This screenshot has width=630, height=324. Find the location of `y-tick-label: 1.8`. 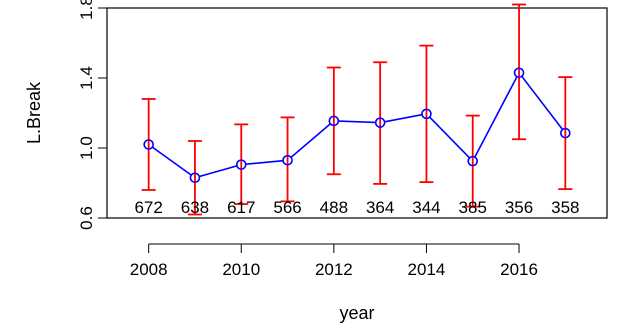

y-tick-label: 1.8 is located at coordinates (86, 10).